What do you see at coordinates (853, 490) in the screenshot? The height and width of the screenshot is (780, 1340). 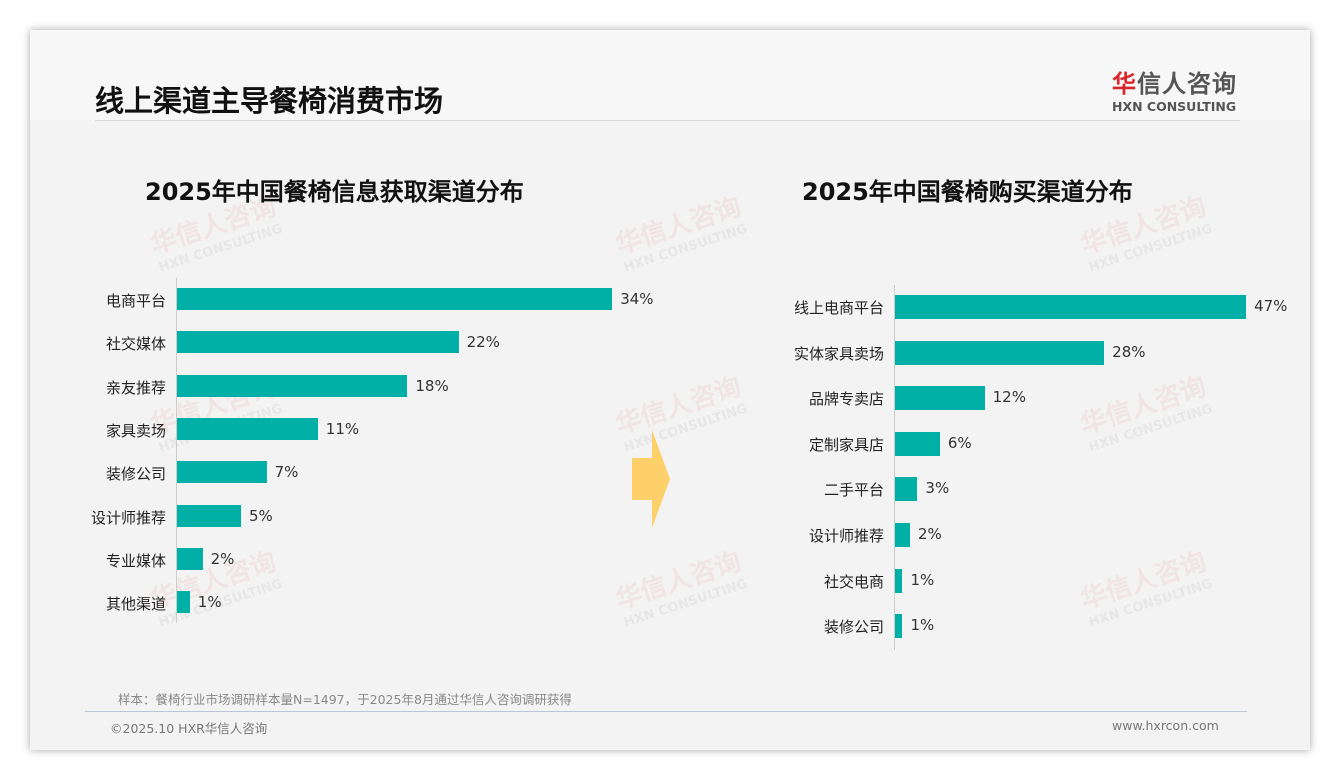 I see `category-label: 二手平台` at bounding box center [853, 490].